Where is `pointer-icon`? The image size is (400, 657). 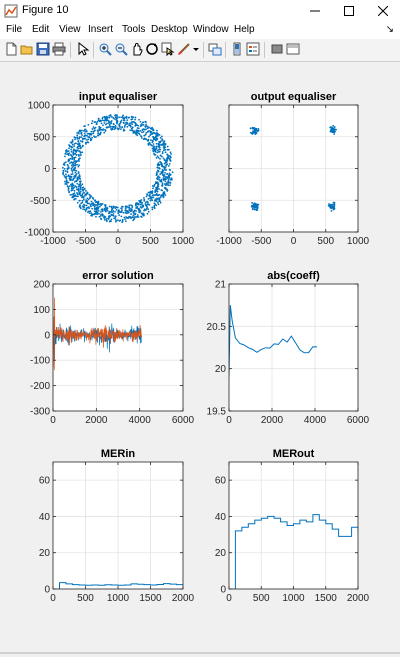
pointer-icon is located at coordinates (83, 49).